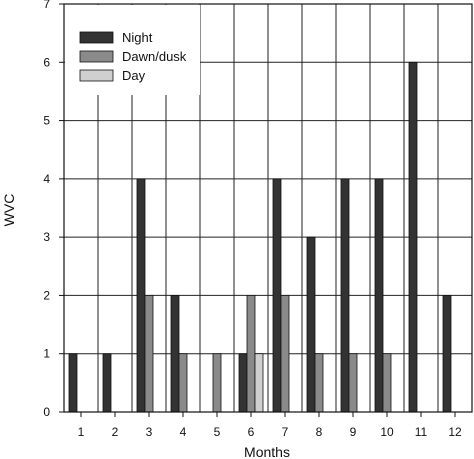  Describe the element at coordinates (149, 432) in the screenshot. I see `x-tick-label: 3` at that location.